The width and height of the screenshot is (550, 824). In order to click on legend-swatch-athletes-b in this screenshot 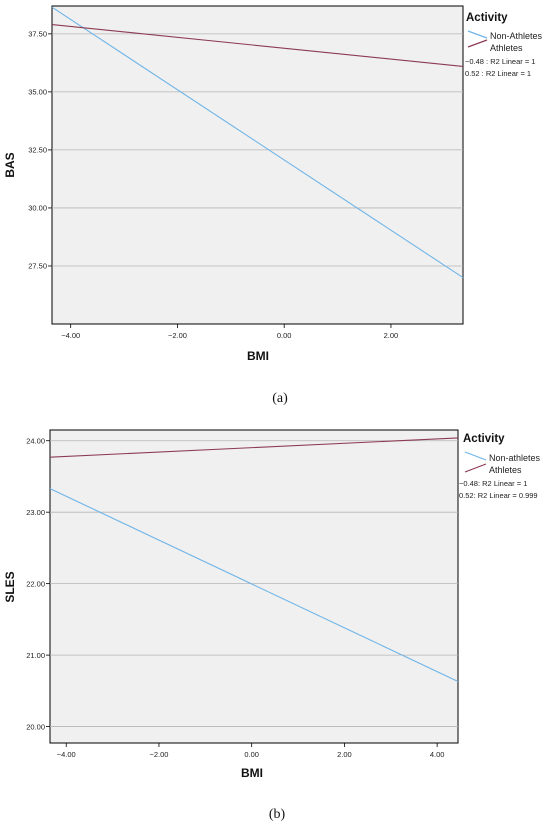, I will do `click(475, 468)`.